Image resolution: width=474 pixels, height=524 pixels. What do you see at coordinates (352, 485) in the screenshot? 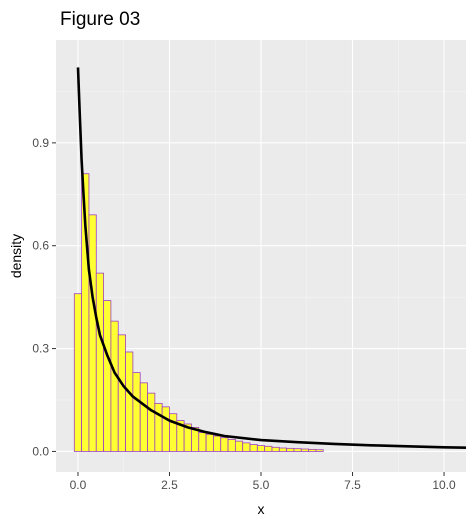
I see `x-tick-label: 7.5` at bounding box center [352, 485].